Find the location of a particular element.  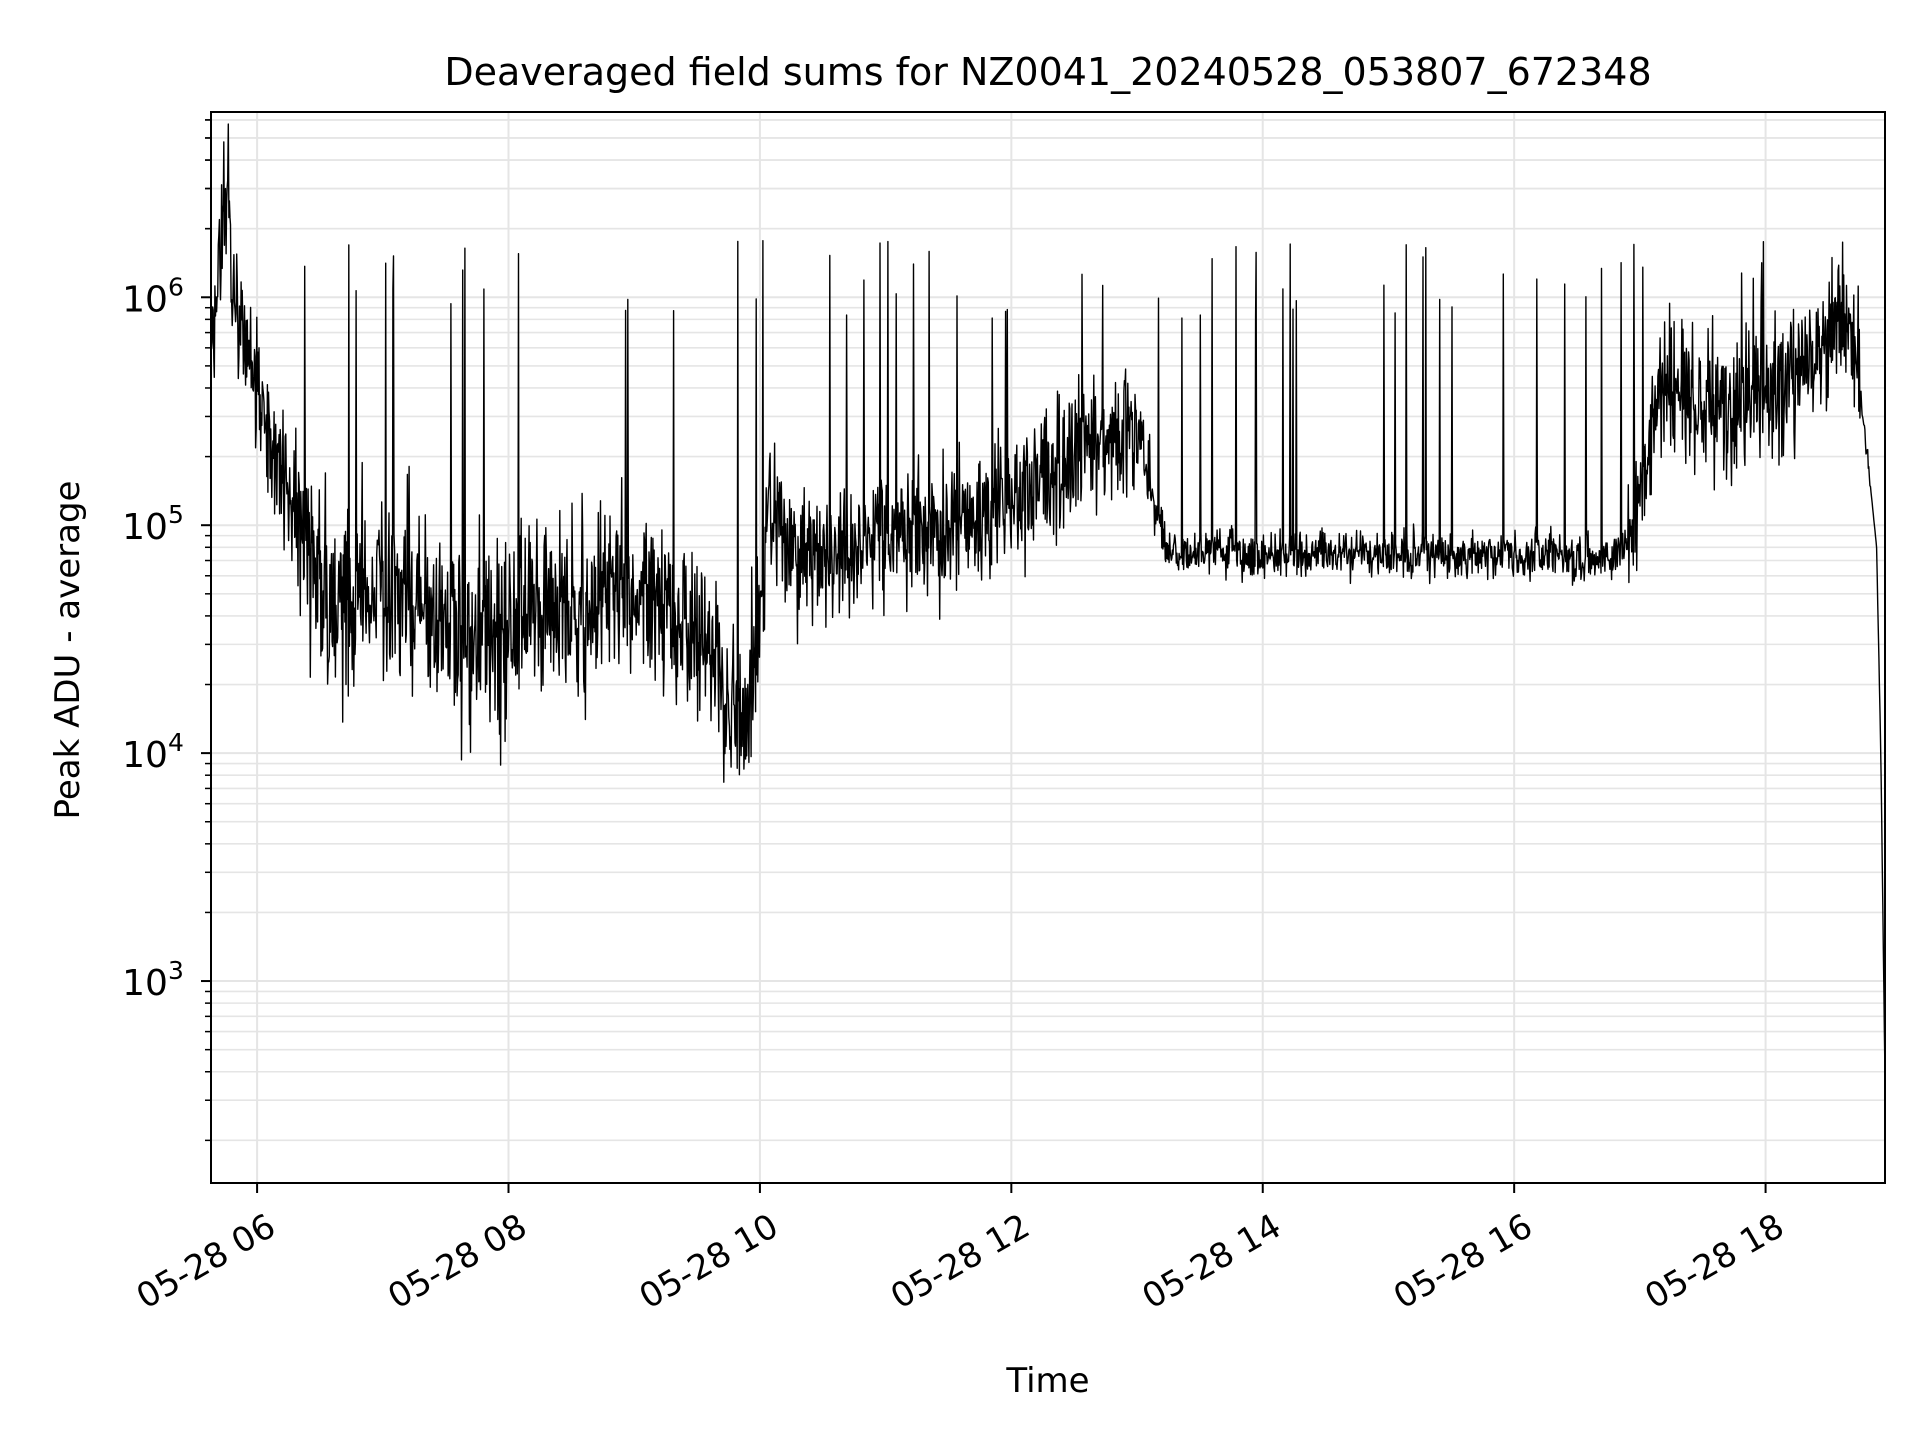

y-tick-label-exponent: 5 is located at coordinates (176, 514).